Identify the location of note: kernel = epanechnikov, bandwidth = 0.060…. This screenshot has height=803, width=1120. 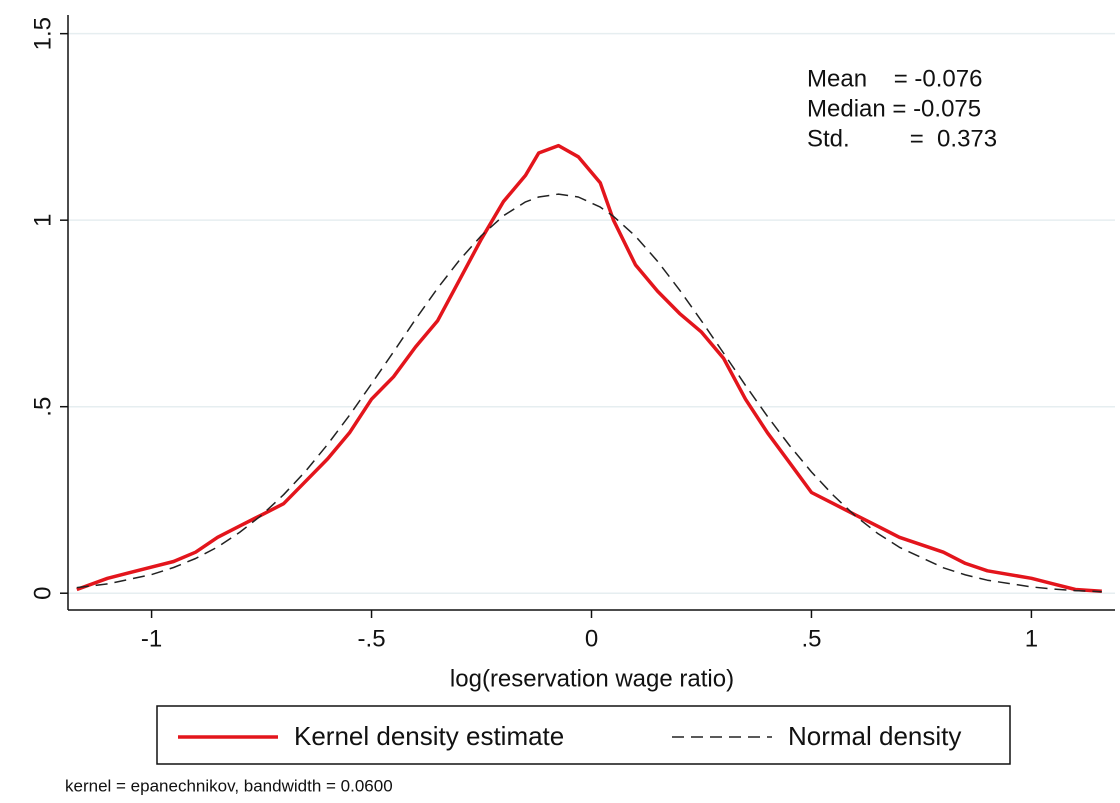
(229, 785).